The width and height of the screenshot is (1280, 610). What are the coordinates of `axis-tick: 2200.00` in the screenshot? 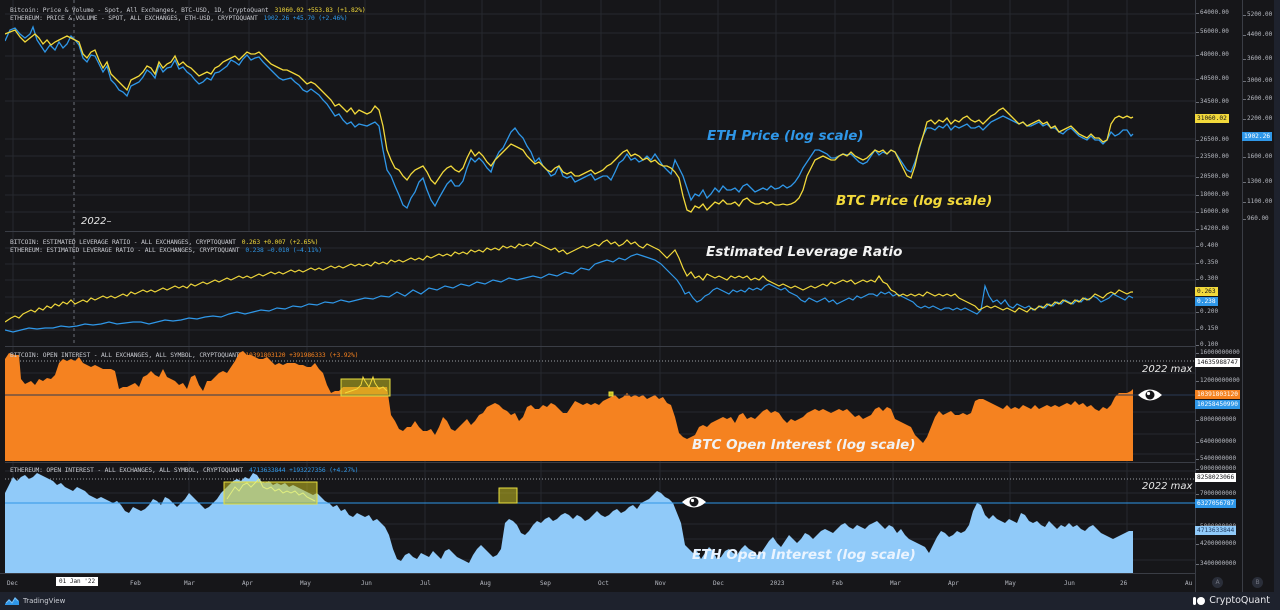 It's located at (1257, 118).